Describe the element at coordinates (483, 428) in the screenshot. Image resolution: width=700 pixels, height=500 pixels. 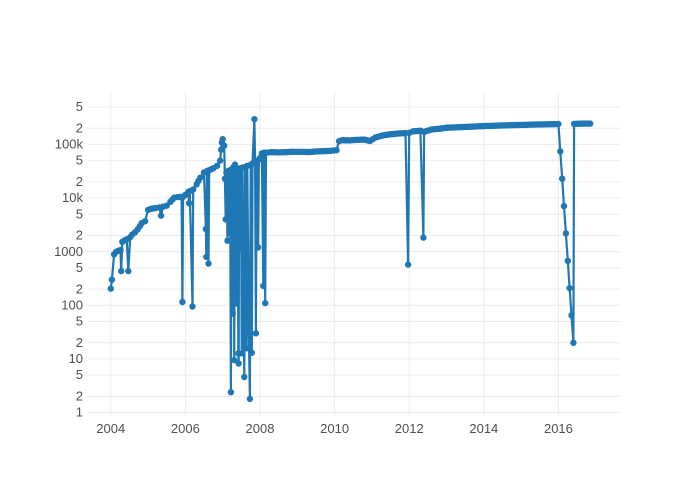
I see `x-tick-label: 2014` at that location.